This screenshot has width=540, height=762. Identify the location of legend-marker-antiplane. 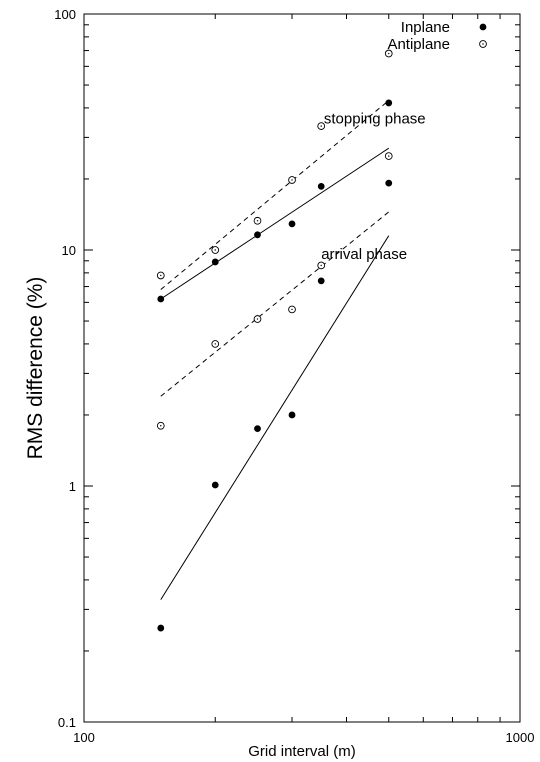
(483, 44).